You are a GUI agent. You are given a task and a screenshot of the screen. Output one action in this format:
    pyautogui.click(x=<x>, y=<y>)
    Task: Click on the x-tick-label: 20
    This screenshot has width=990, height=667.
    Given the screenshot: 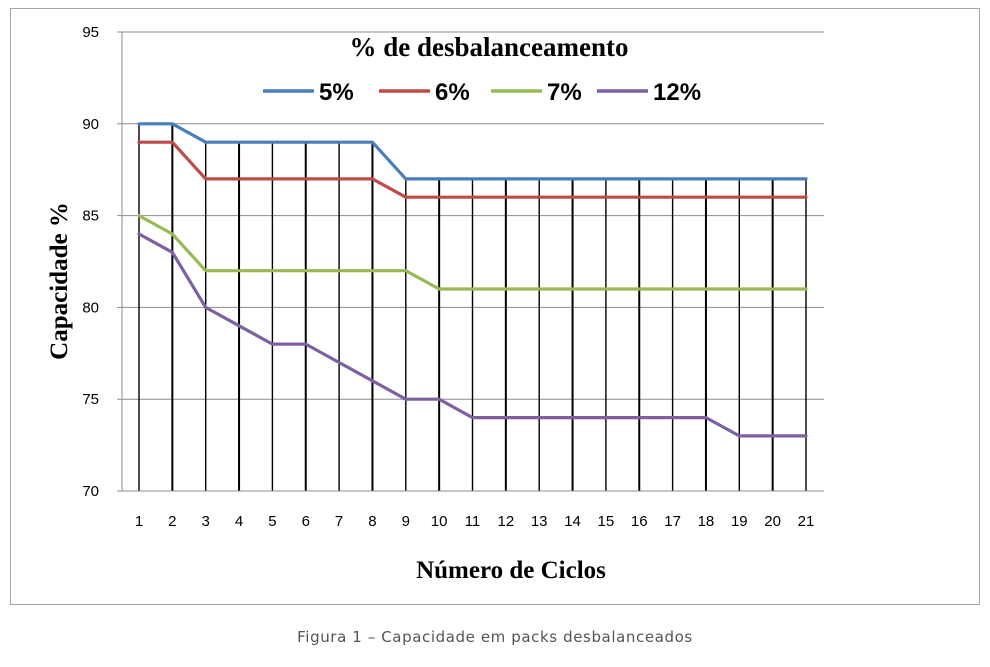 What is the action you would take?
    pyautogui.click(x=772, y=521)
    